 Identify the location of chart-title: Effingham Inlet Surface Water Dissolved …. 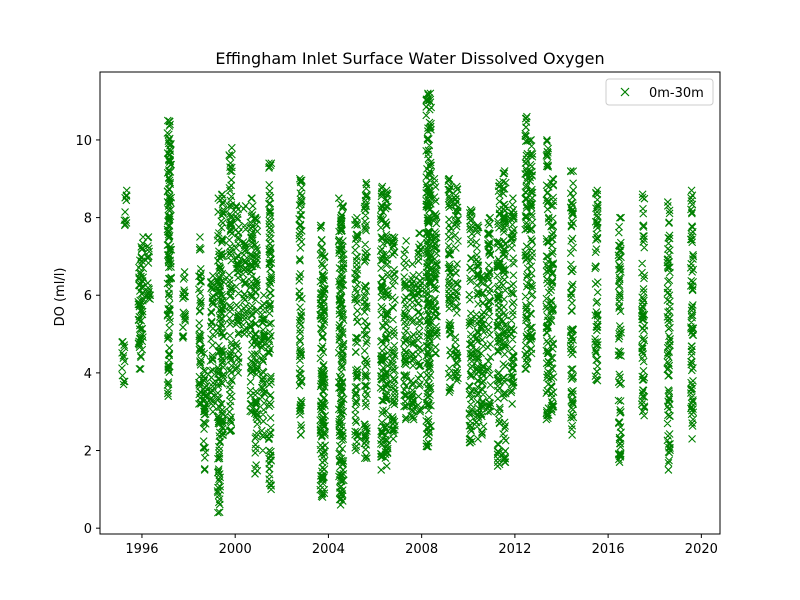
(409, 58).